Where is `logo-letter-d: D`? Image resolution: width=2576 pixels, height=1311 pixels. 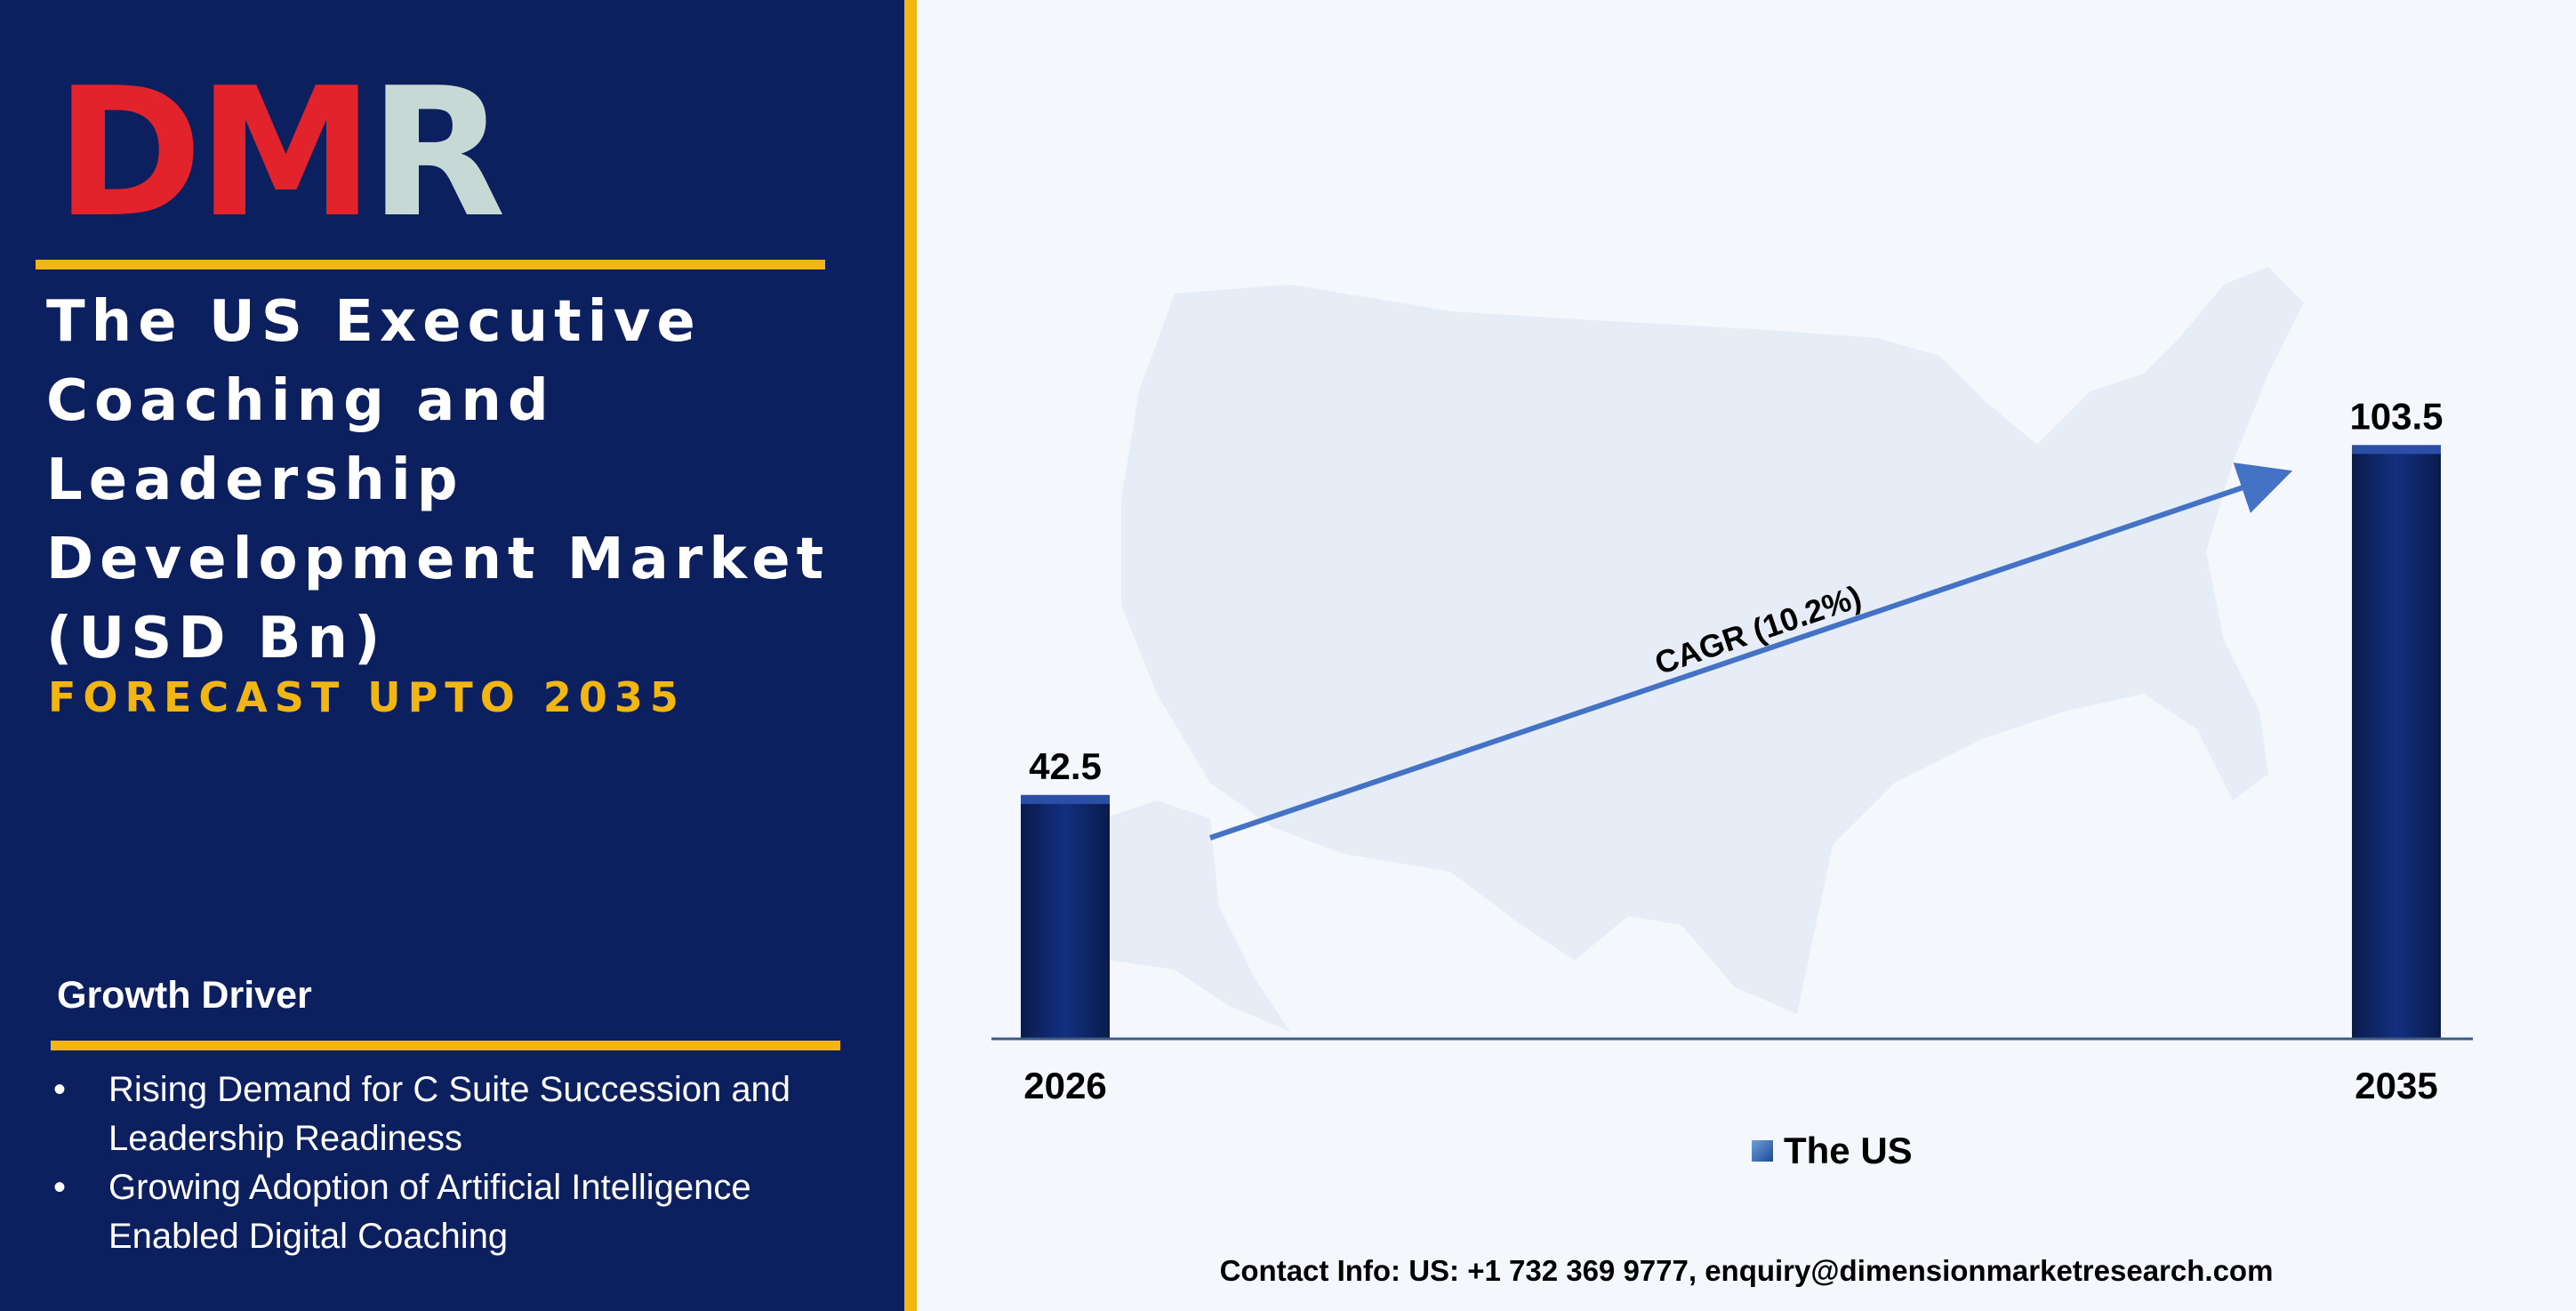
logo-letter-d: D is located at coordinates (129, 153).